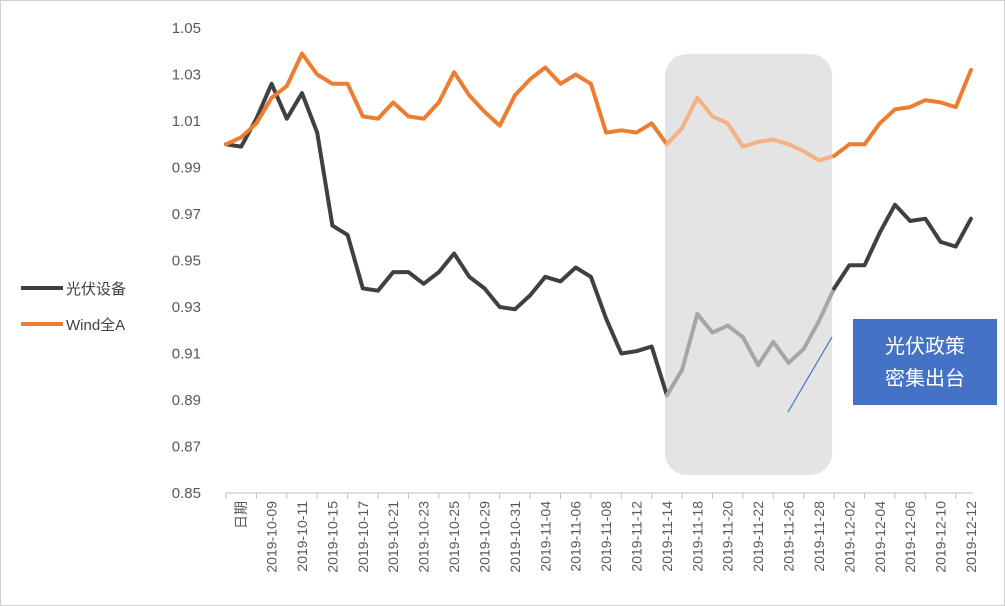 The width and height of the screenshot is (1005, 606). Describe the element at coordinates (454, 537) in the screenshot. I see `x-tick-label: 2019-10-25` at that location.